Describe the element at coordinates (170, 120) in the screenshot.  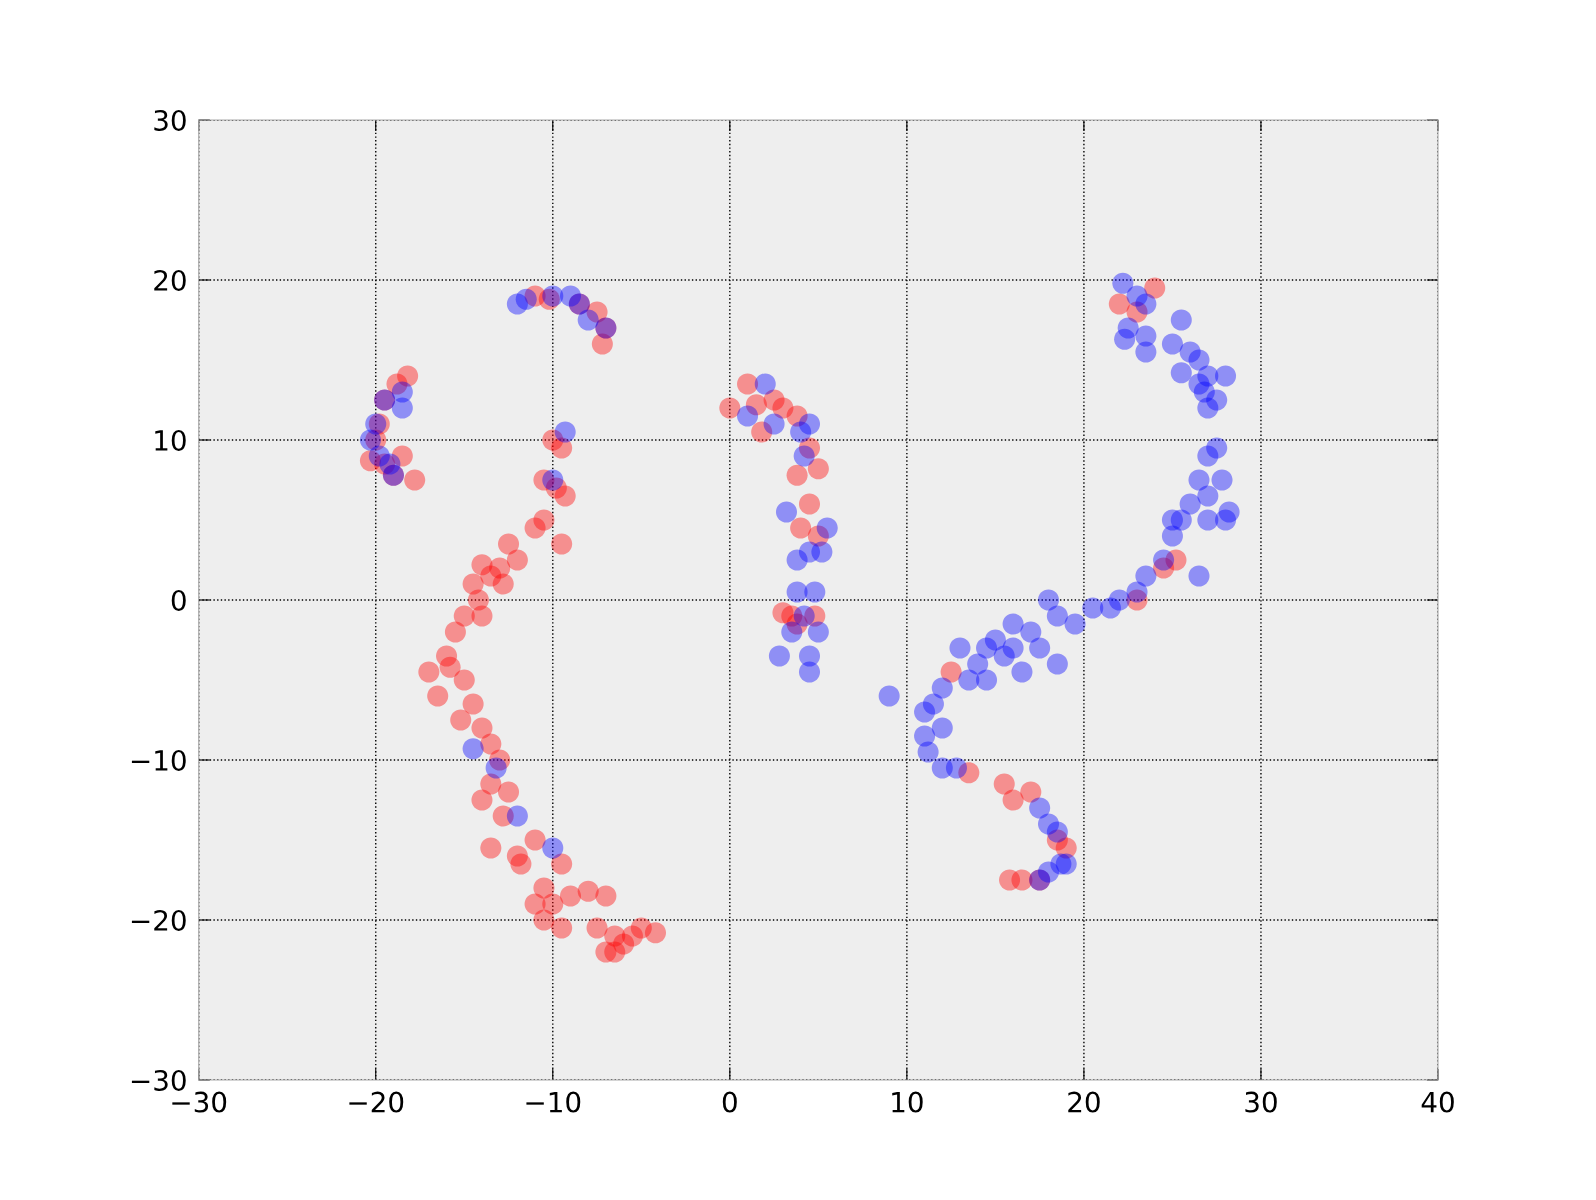
I see `y-tick-label: 30` at that location.